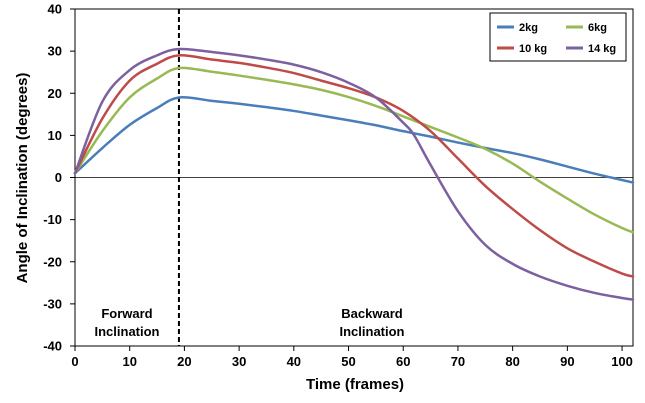 The height and width of the screenshot is (403, 645). I want to click on legend: 2kg 6kg 10 kg 14 kg, so click(558, 37).